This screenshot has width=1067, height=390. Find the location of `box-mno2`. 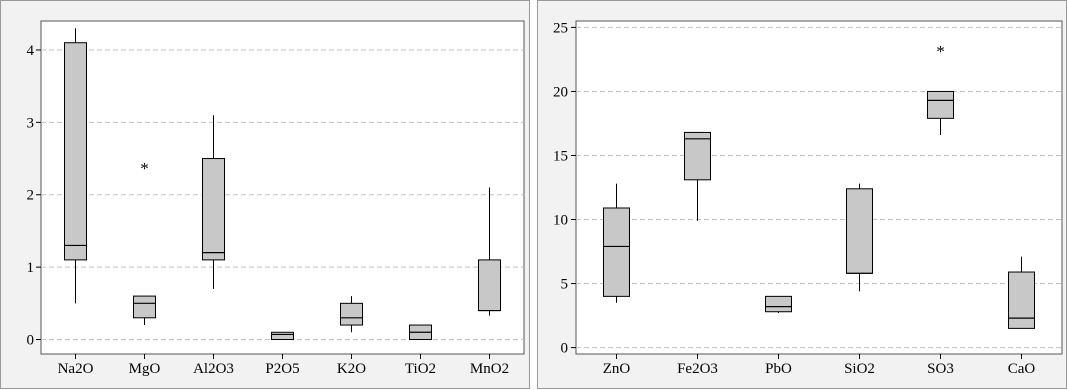

box-mno2 is located at coordinates (489, 285).